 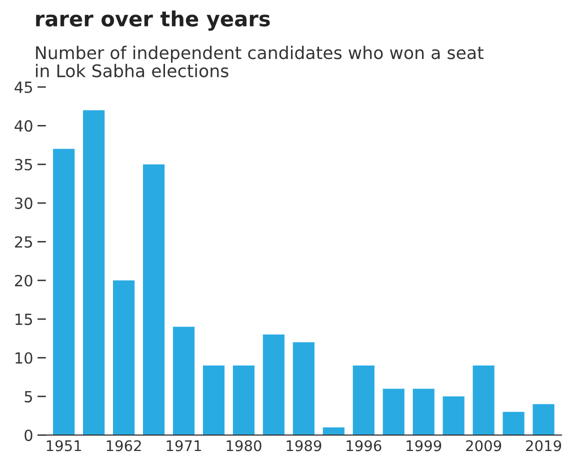 What do you see at coordinates (23, 164) in the screenshot?
I see `y-tick-label: 35` at bounding box center [23, 164].